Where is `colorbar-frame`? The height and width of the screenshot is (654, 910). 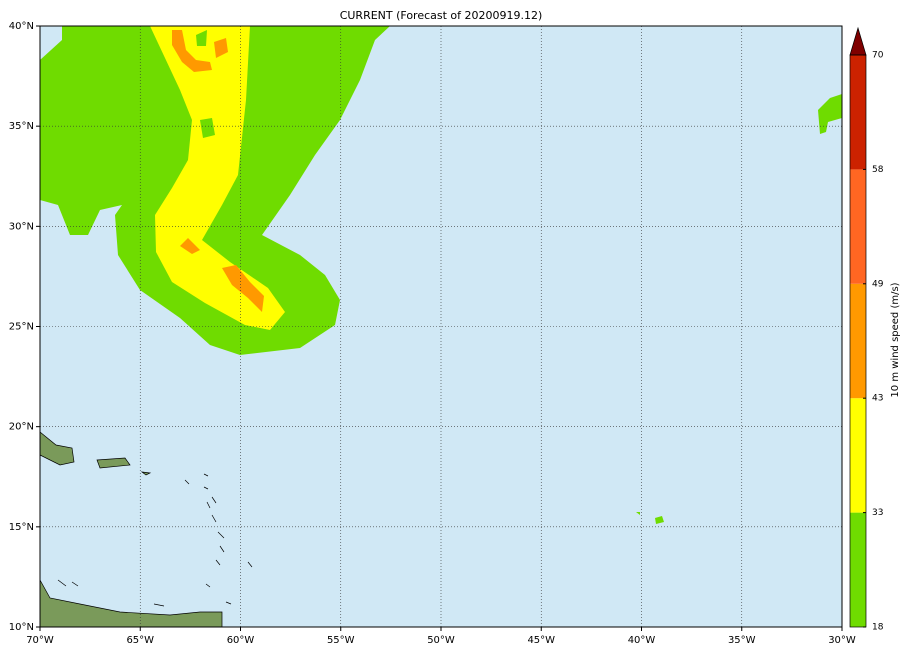
colorbar-frame is located at coordinates (858, 341).